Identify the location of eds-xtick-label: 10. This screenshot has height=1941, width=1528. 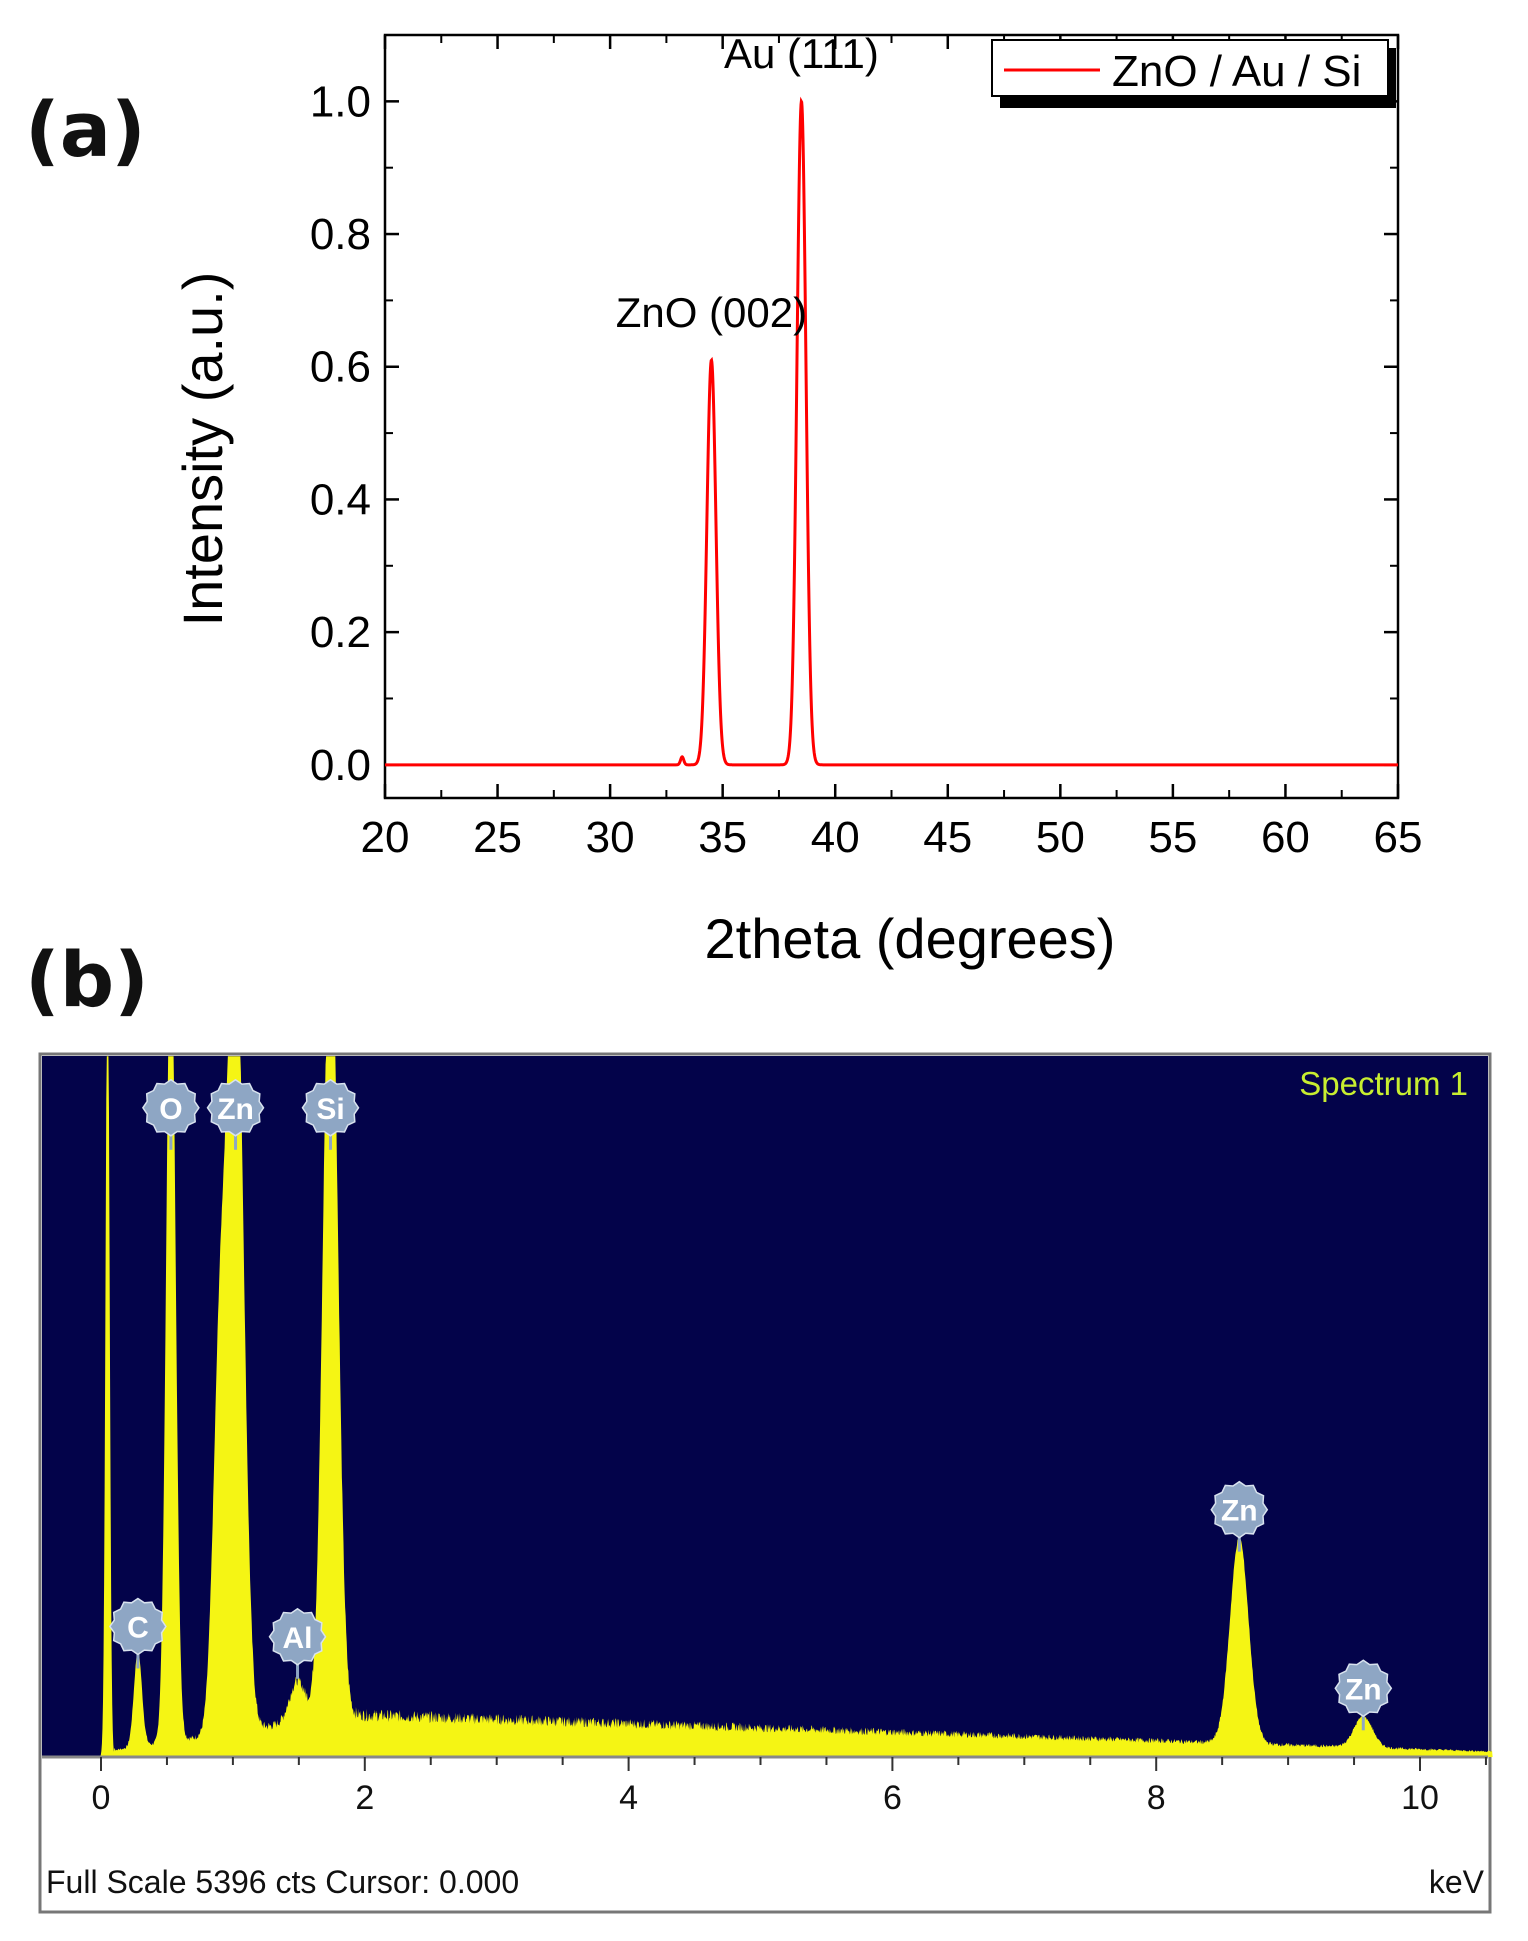
(1420, 1798).